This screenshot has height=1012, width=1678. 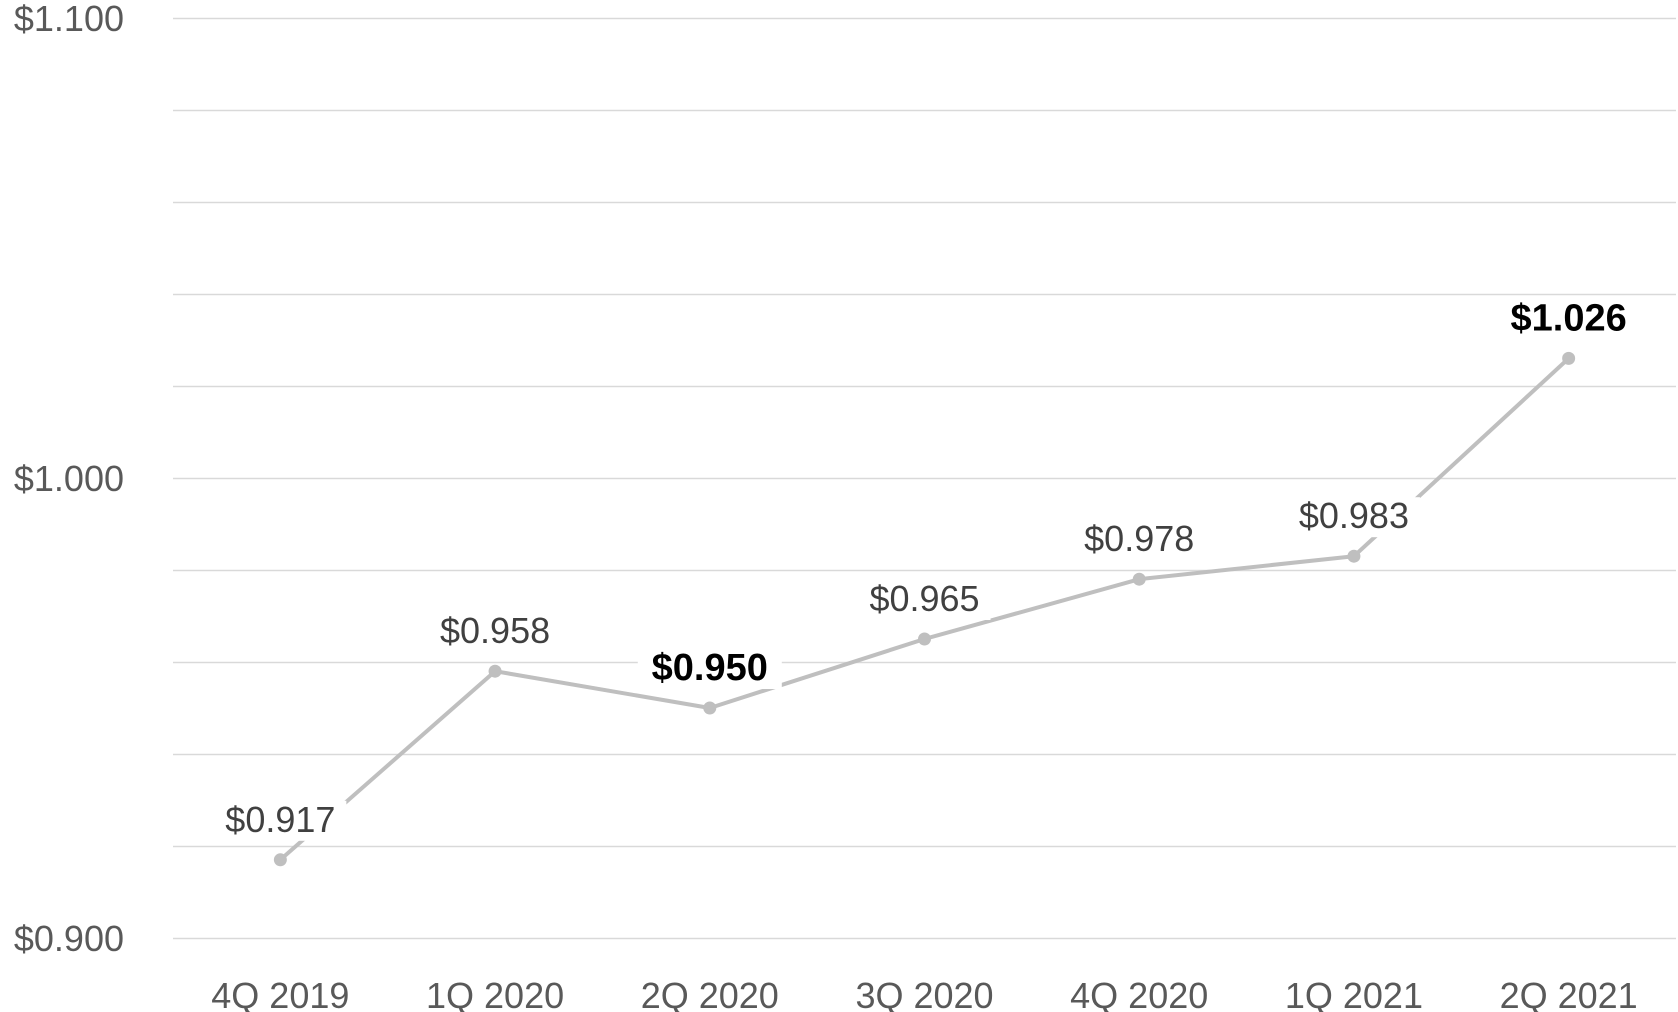 I want to click on data-label: $0.978, so click(x=1139, y=538).